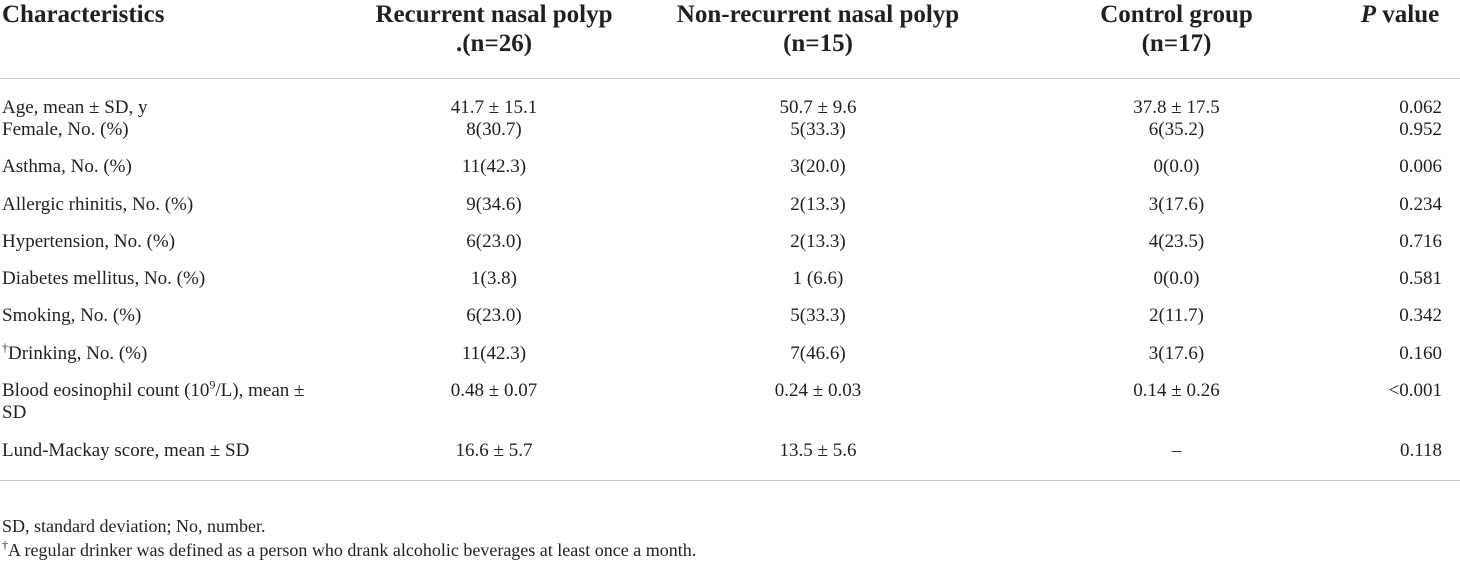 Image resolution: width=1460 pixels, height=567 pixels. I want to click on row-label-line2: SD, so click(14, 413).